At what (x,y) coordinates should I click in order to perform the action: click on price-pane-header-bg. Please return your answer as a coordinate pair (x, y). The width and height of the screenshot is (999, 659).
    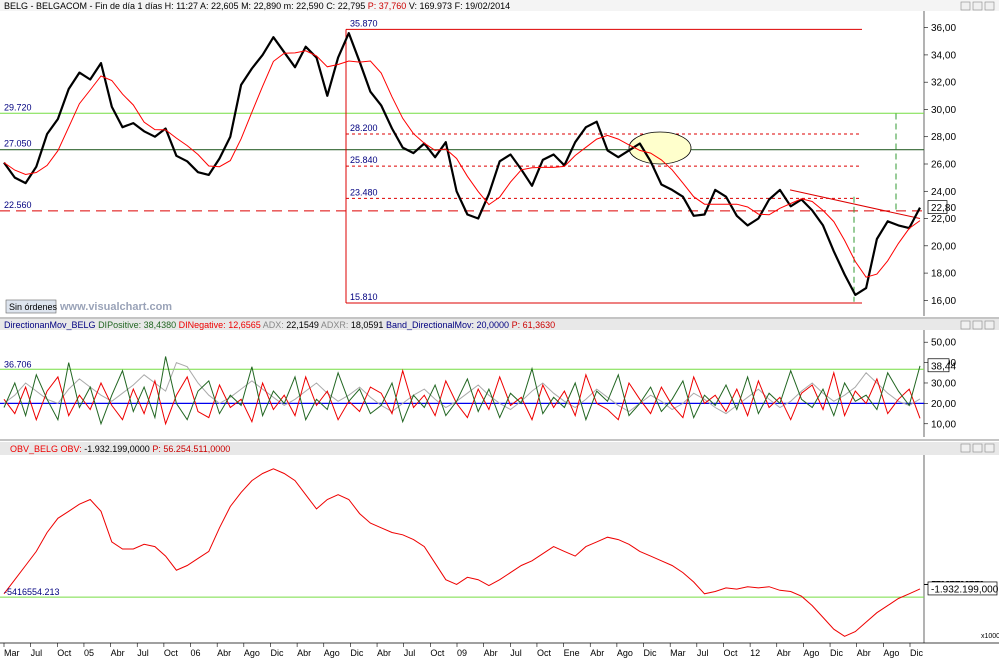
    Looking at the image, I should click on (499, 5).